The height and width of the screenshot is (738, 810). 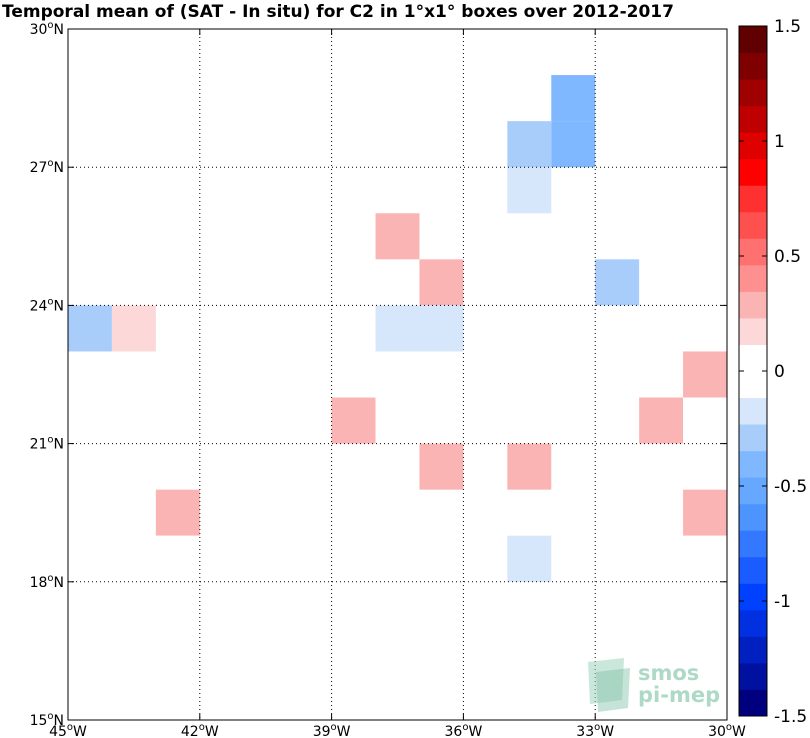 I want to click on x-tick-label: 30oW, so click(x=727, y=730).